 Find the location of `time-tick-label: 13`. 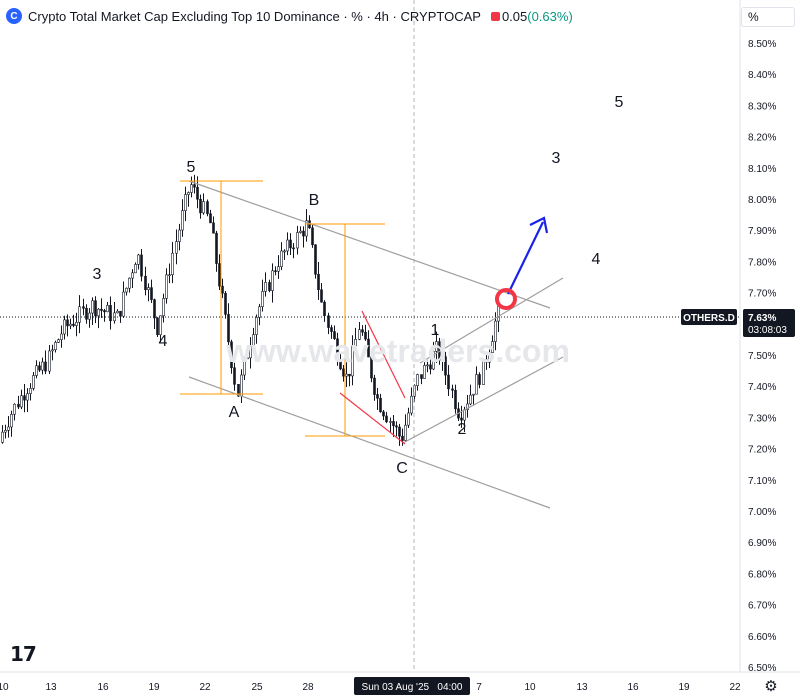

time-tick-label: 13 is located at coordinates (51, 687).